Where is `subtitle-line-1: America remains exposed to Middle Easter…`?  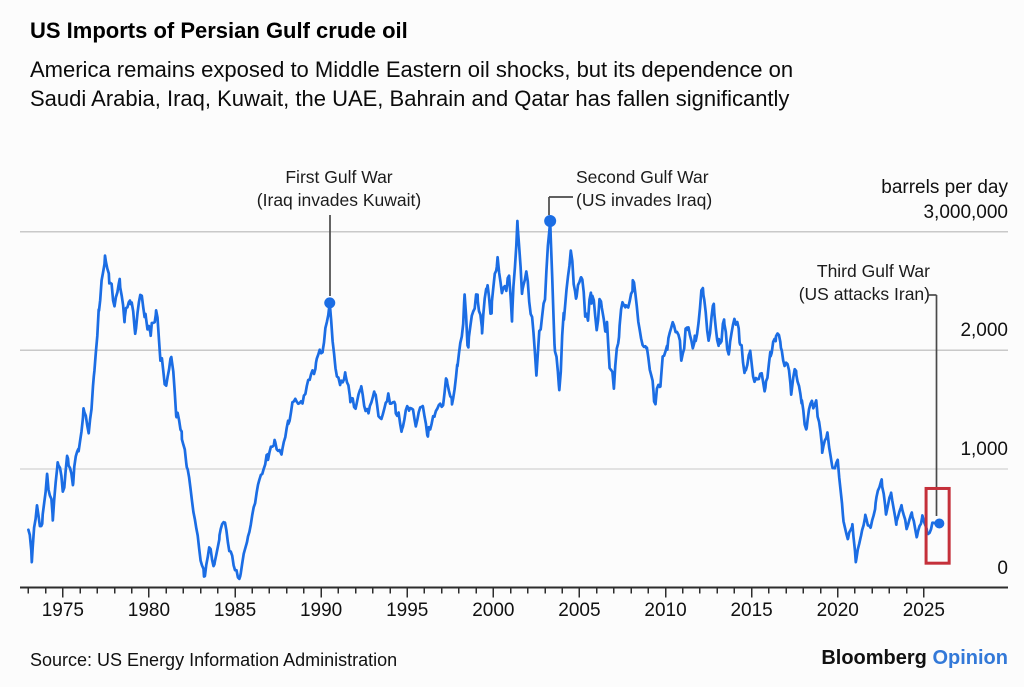
subtitle-line-1: America remains exposed to Middle Easter… is located at coordinates (412, 69).